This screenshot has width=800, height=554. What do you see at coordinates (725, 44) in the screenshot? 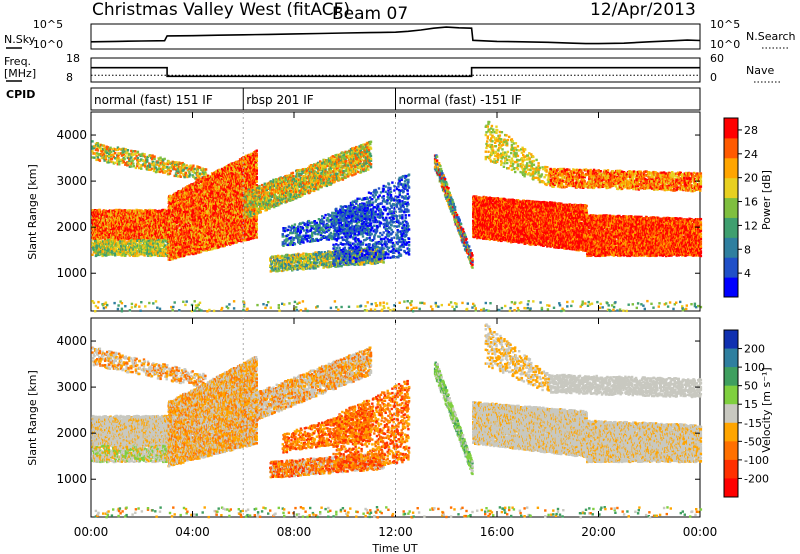
I see `noise-right-tick-bottom: 10^0` at bounding box center [725, 44].